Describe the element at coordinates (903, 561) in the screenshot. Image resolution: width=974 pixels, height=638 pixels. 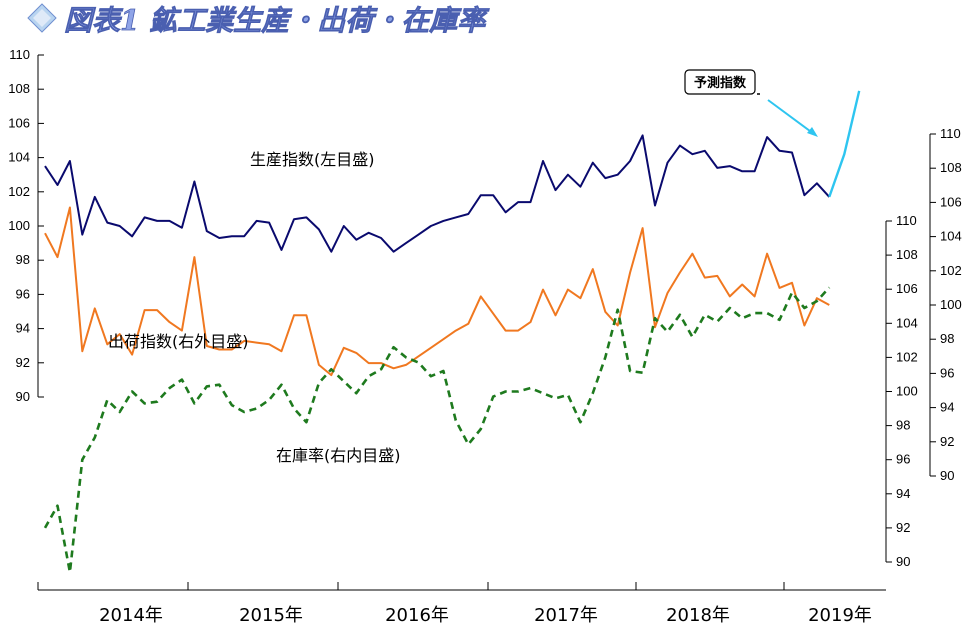
I see `right-inner-tick-label: 90` at that location.